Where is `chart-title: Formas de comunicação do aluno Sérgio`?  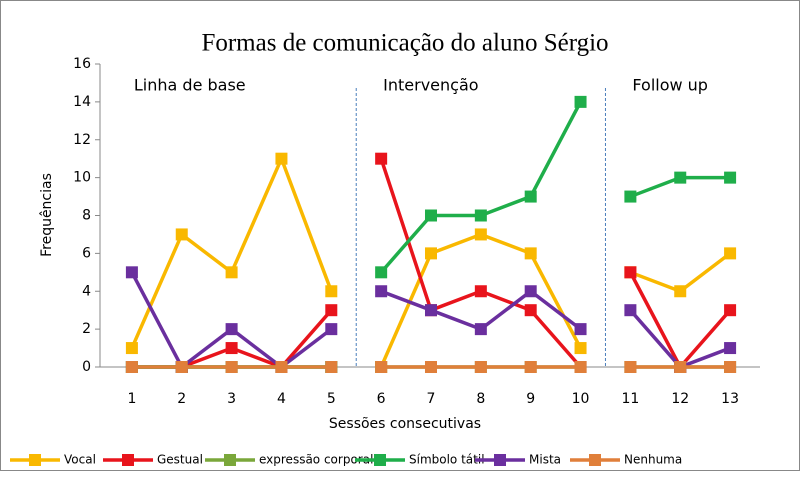
chart-title: Formas de comunicação do aluno Sérgio is located at coordinates (404, 43).